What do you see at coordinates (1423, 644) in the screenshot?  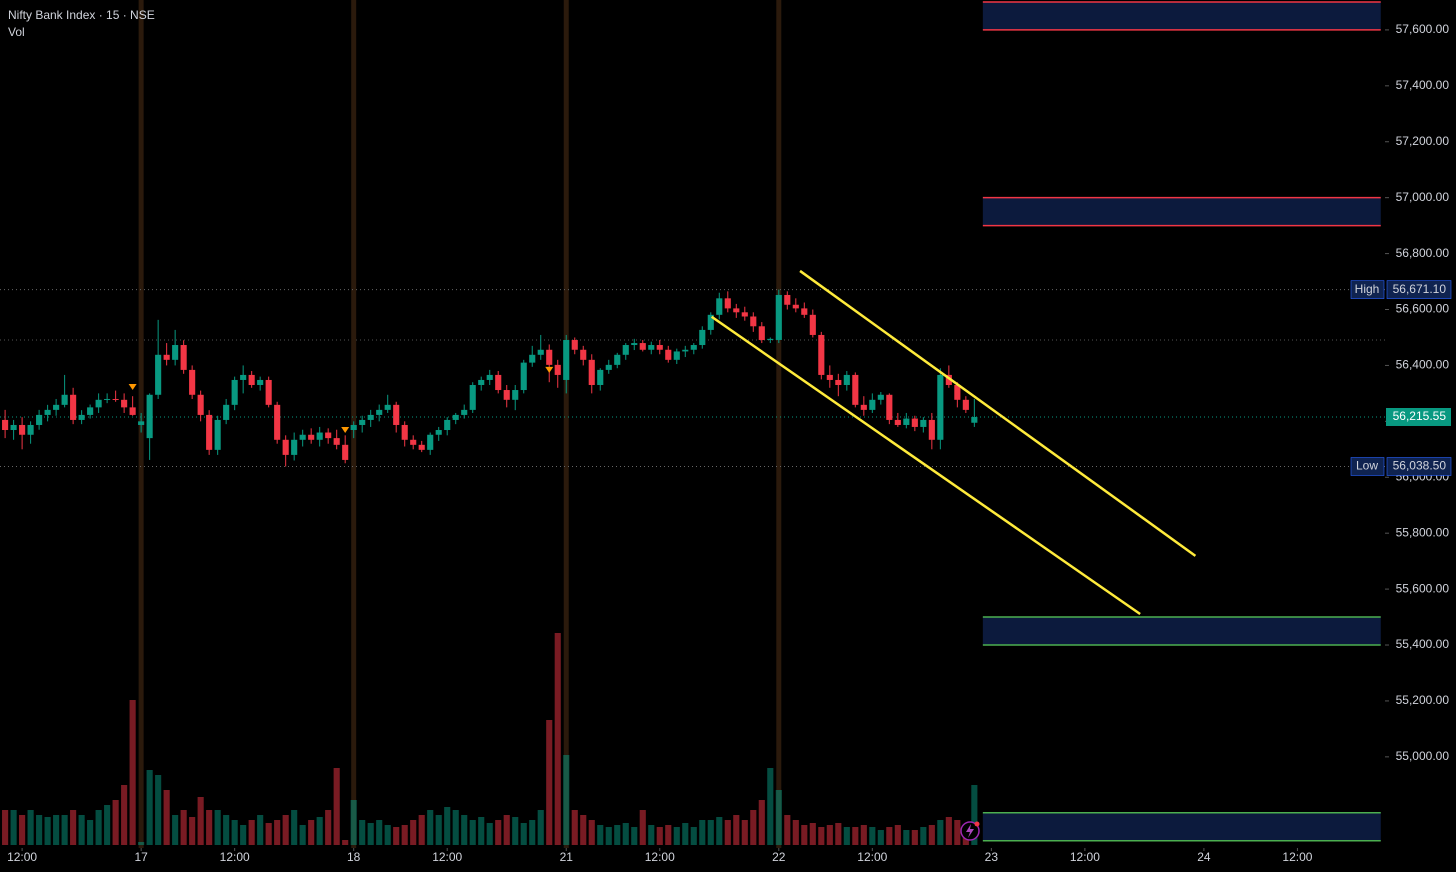 I see `y-tick-label: 55,400.00` at bounding box center [1423, 644].